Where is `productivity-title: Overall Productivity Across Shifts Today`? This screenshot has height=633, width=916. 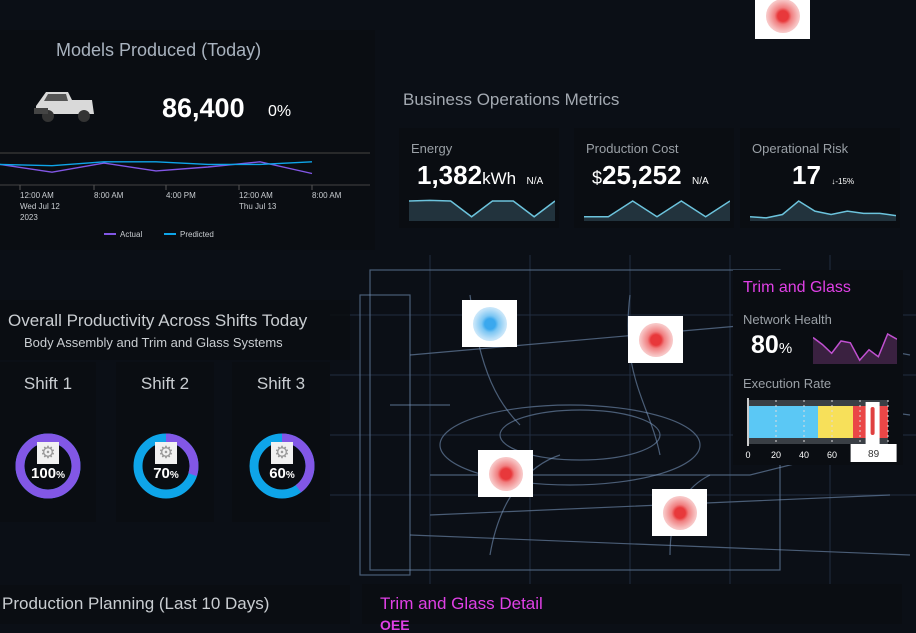 productivity-title: Overall Productivity Across Shifts Today is located at coordinates (158, 320).